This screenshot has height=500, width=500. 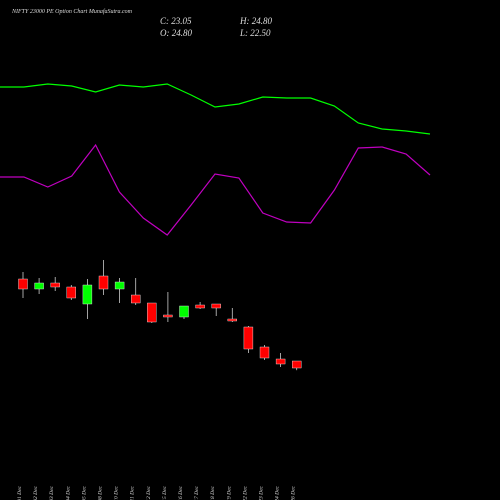 I want to click on x-tick-label: 05 Dec, so click(x=84, y=492).